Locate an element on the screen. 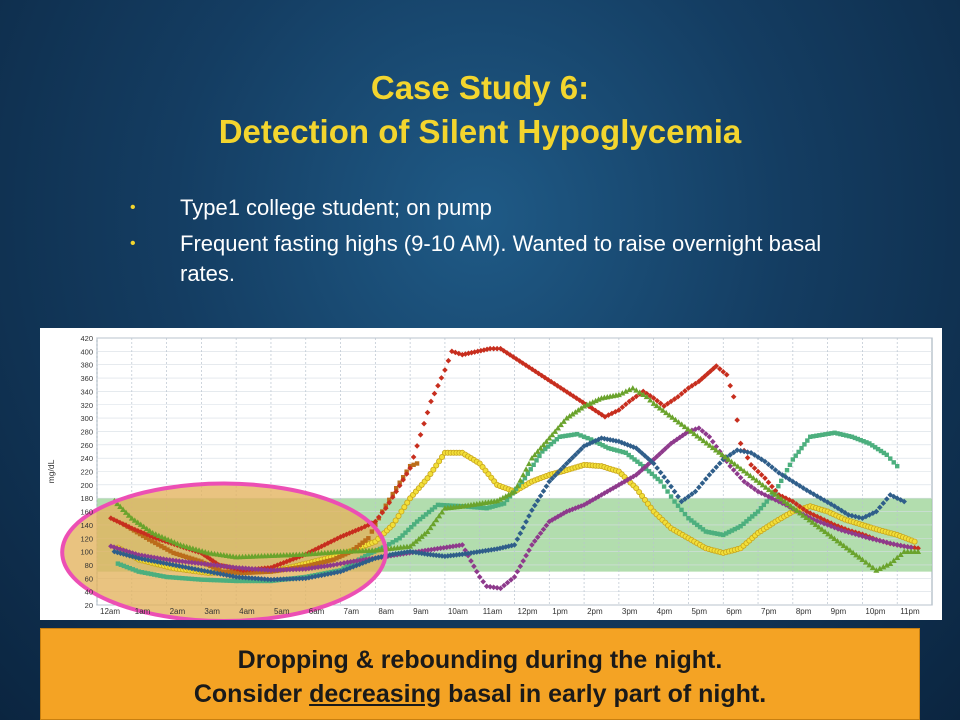 The height and width of the screenshot is (720, 960). y-tick-label: 340 is located at coordinates (86, 391).